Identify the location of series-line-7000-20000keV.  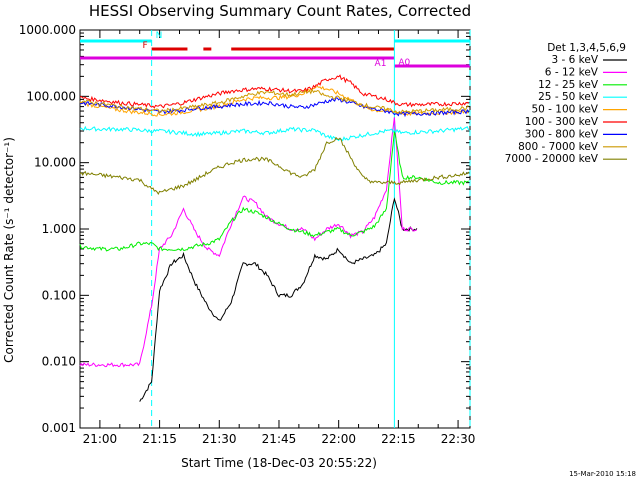
(274, 166).